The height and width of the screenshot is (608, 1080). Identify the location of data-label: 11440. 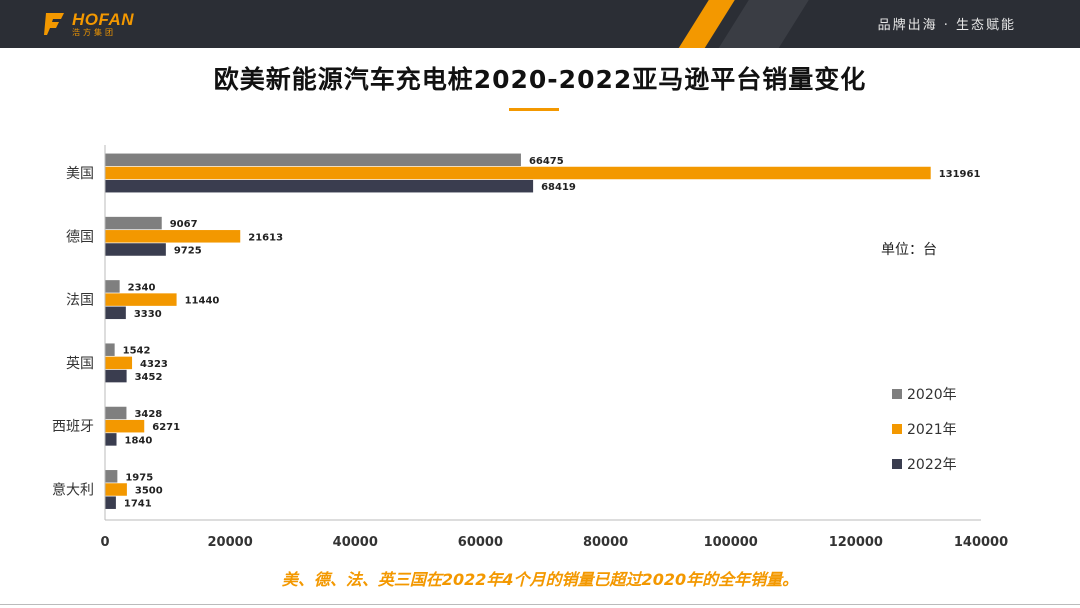
(202, 301).